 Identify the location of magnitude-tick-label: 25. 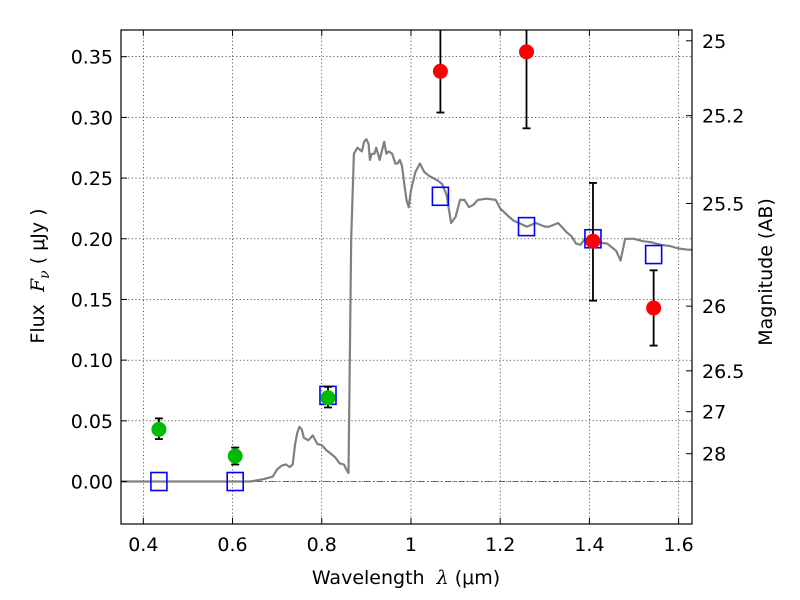
(714, 42).